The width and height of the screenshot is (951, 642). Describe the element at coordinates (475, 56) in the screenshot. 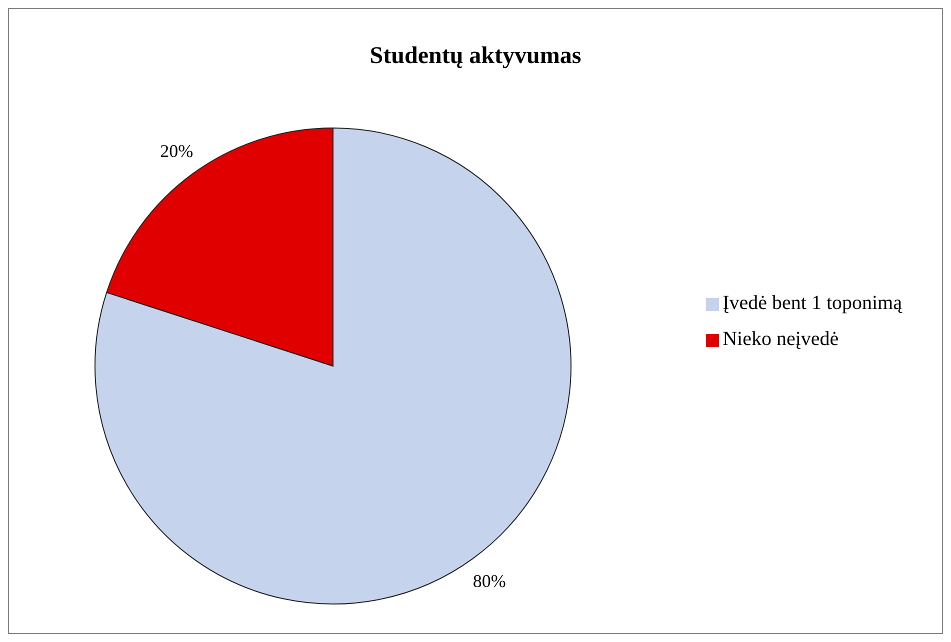

I see `chart-title: Studentų aktyvumas` at that location.